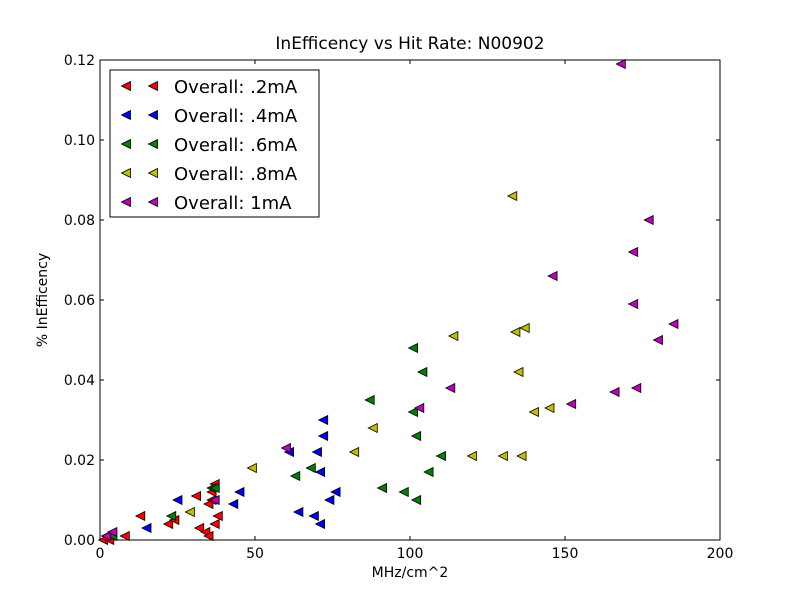 Image resolution: width=800 pixels, height=600 pixels. What do you see at coordinates (233, 203) in the screenshot?
I see `legend-label: Overall: 1mA` at bounding box center [233, 203].